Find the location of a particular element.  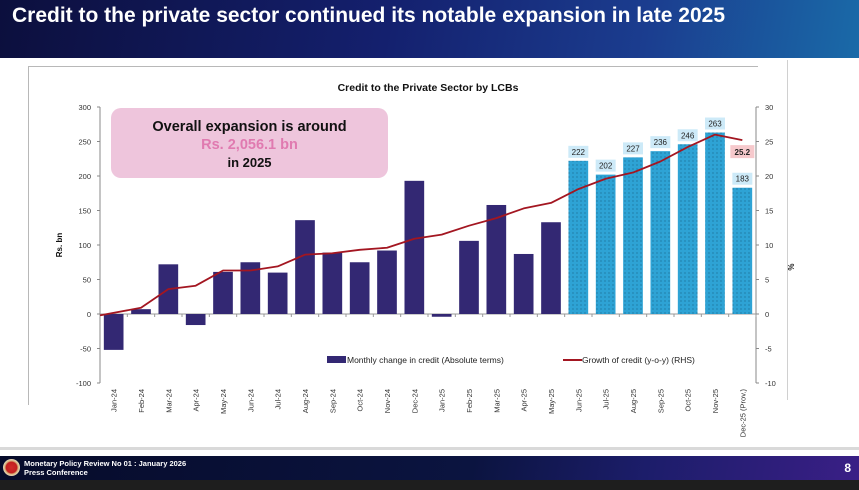

growth-end-label: 25.2 is located at coordinates (743, 152).